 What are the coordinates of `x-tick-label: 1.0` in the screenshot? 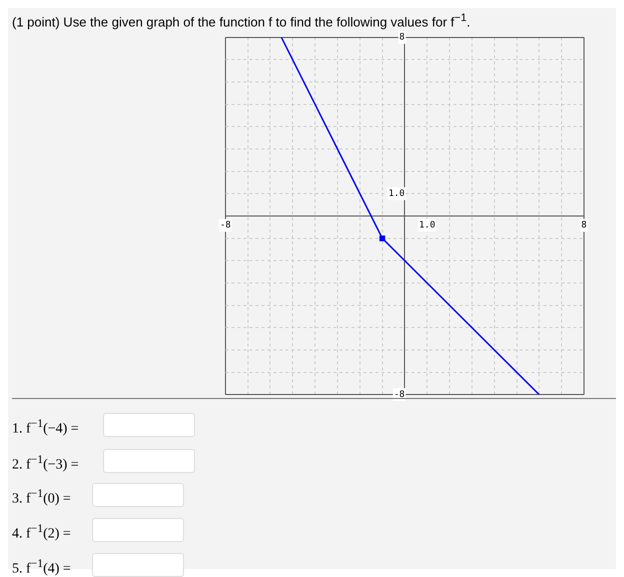 It's located at (427, 225).